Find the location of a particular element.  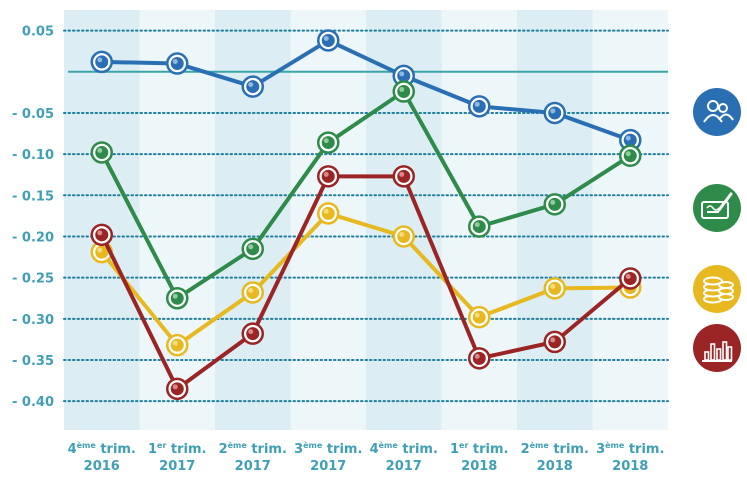

coins-icon is located at coordinates (717, 289).